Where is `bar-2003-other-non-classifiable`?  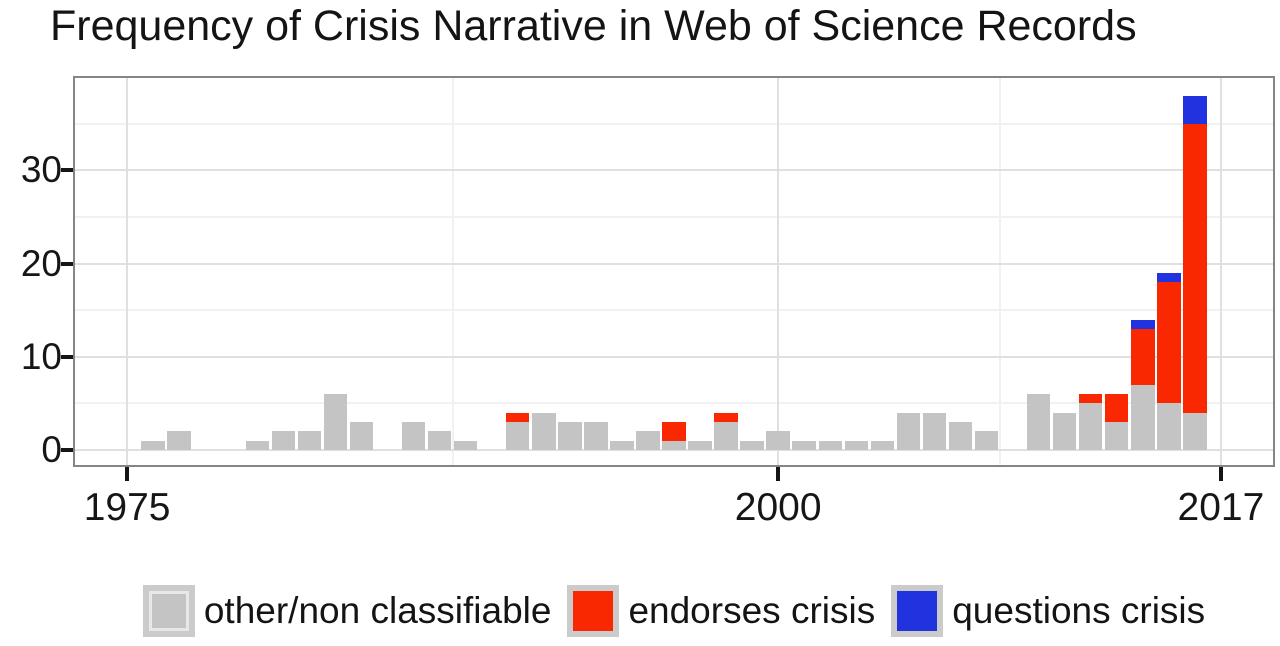
bar-2003-other-non-classifiable is located at coordinates (856, 445).